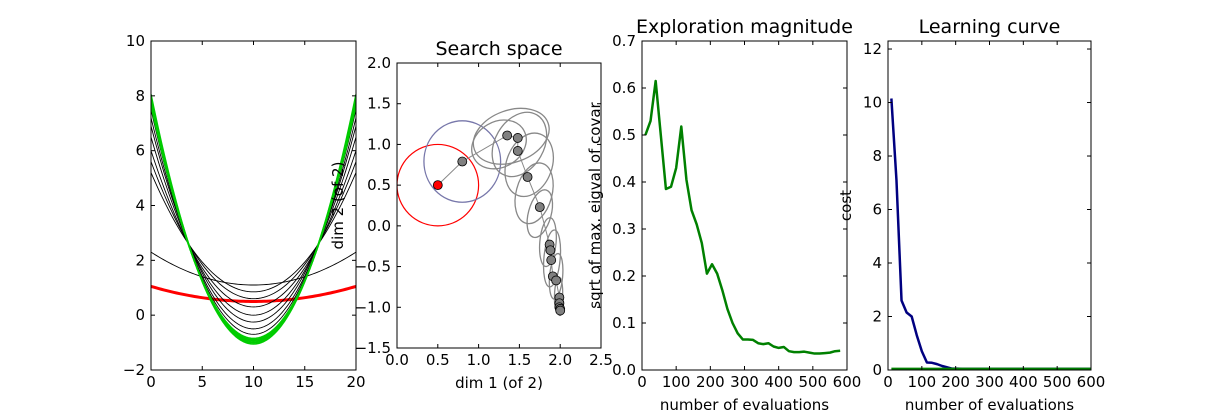  Describe the element at coordinates (624, 276) in the screenshot. I see `y-tick-label: 0.2` at that location.